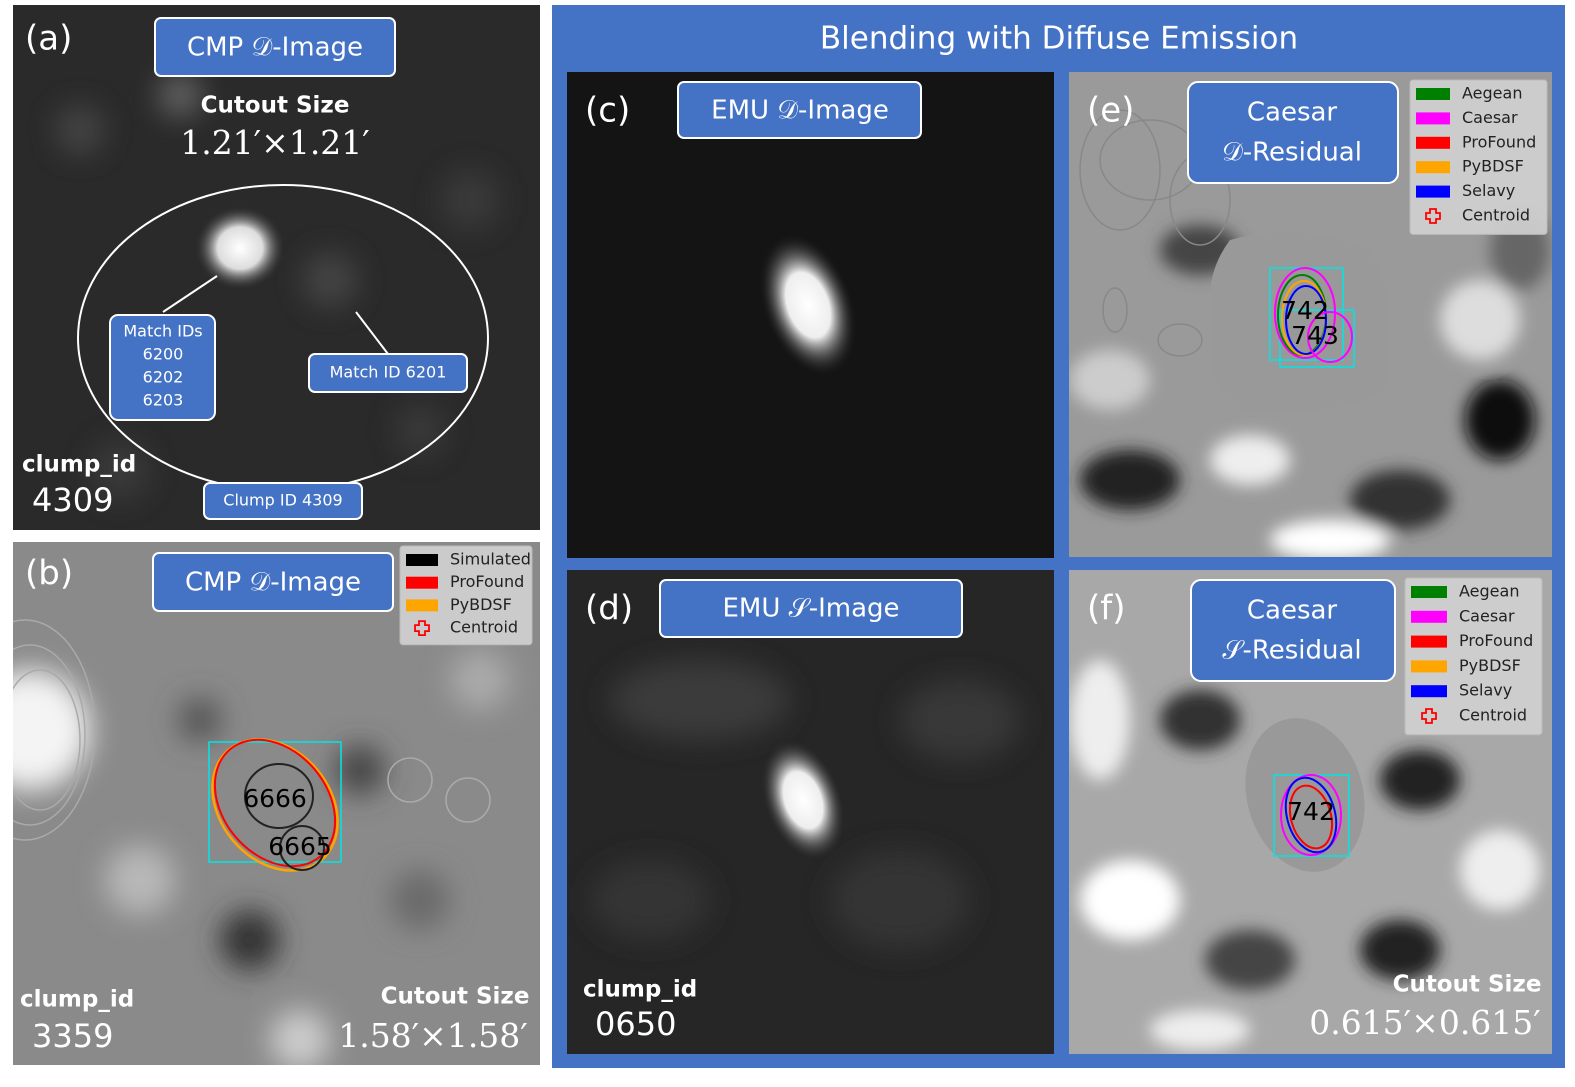 Image resolution: width=1575 pixels, height=1087 pixels. What do you see at coordinates (1106, 609) in the screenshot?
I see `panel-label: (f)` at bounding box center [1106, 609].